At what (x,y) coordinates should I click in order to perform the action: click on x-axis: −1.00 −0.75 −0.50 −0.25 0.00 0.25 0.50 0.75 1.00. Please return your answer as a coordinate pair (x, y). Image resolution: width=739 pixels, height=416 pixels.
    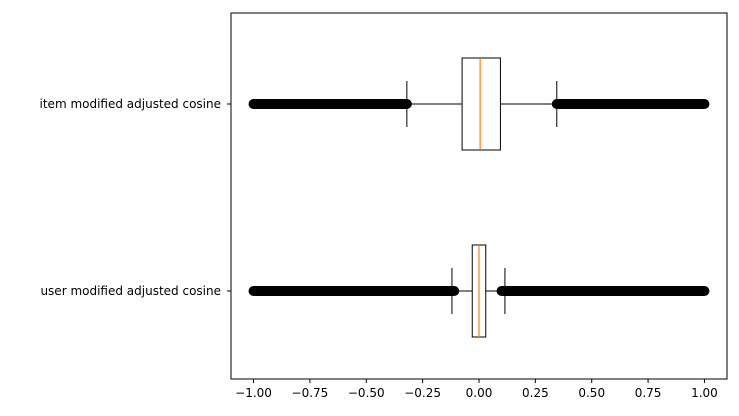
    Looking at the image, I should click on (476, 389).